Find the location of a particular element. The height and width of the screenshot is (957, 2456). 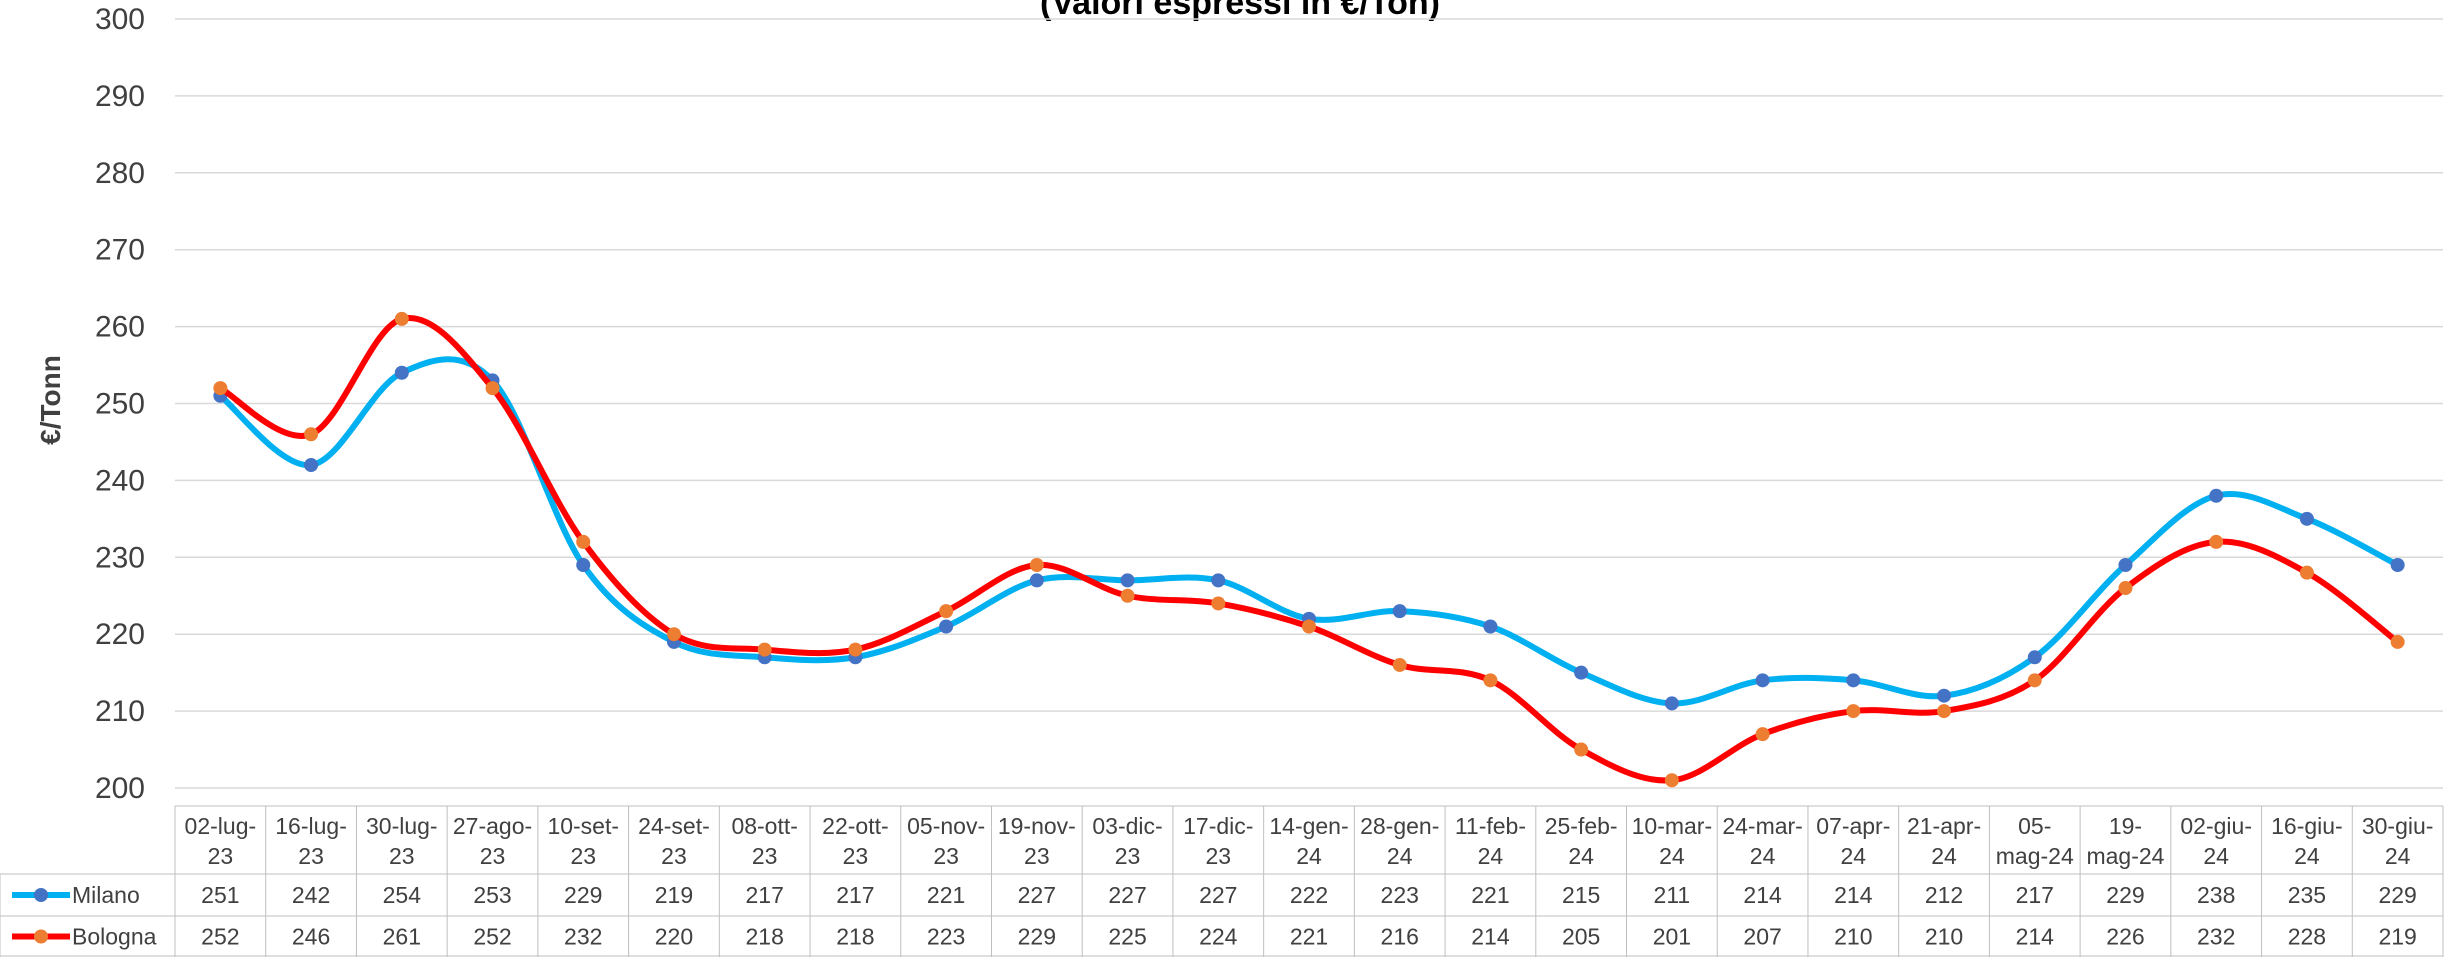

table-value: 251 is located at coordinates (220, 895).